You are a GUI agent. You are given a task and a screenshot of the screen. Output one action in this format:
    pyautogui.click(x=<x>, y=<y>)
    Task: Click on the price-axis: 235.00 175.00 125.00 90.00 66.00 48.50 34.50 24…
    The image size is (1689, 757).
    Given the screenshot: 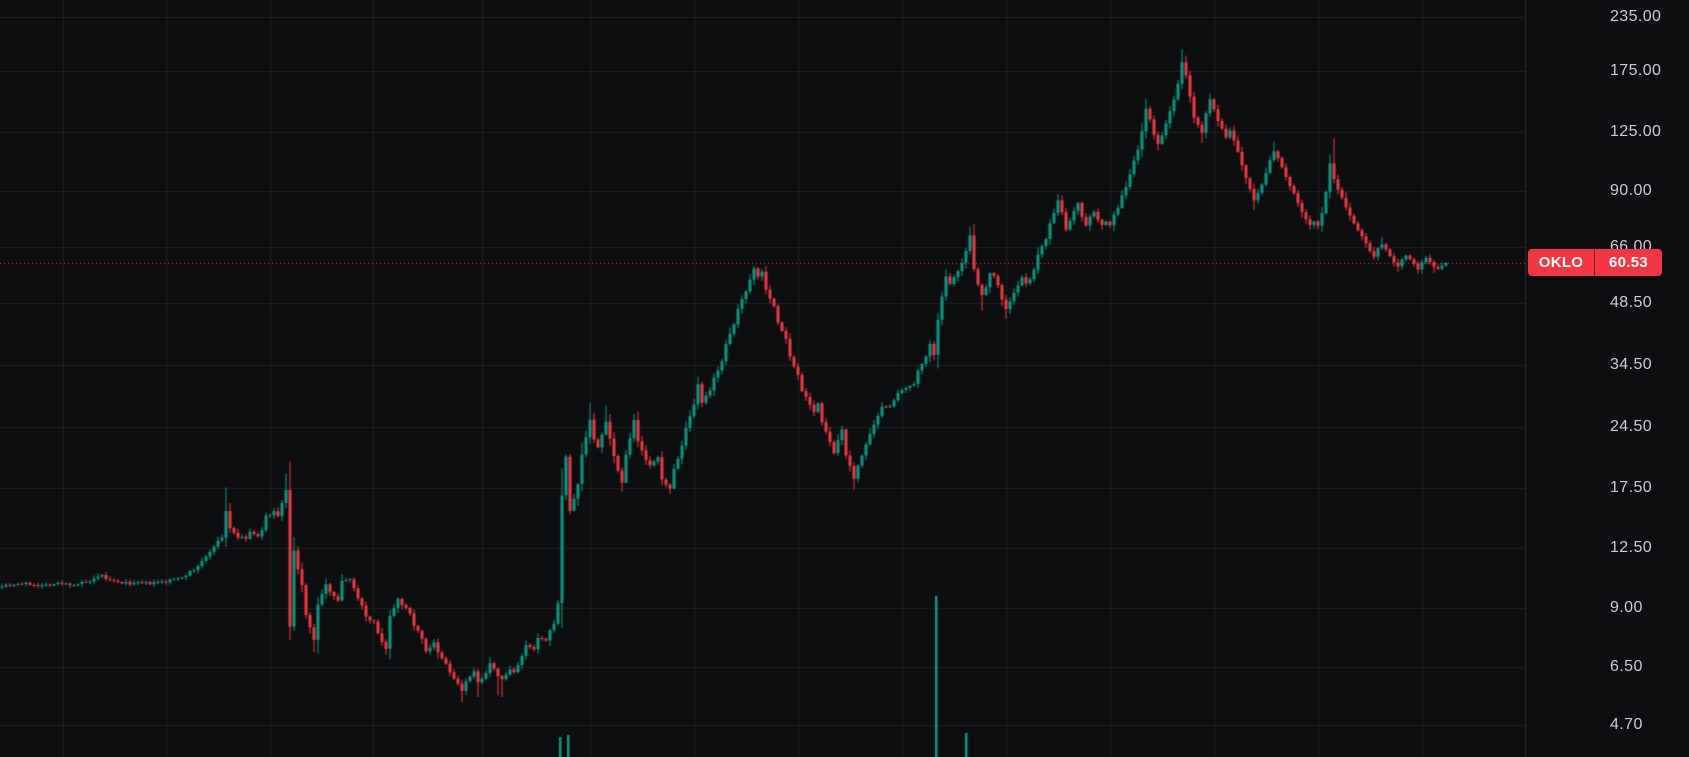 What is the action you would take?
    pyautogui.click(x=1607, y=378)
    